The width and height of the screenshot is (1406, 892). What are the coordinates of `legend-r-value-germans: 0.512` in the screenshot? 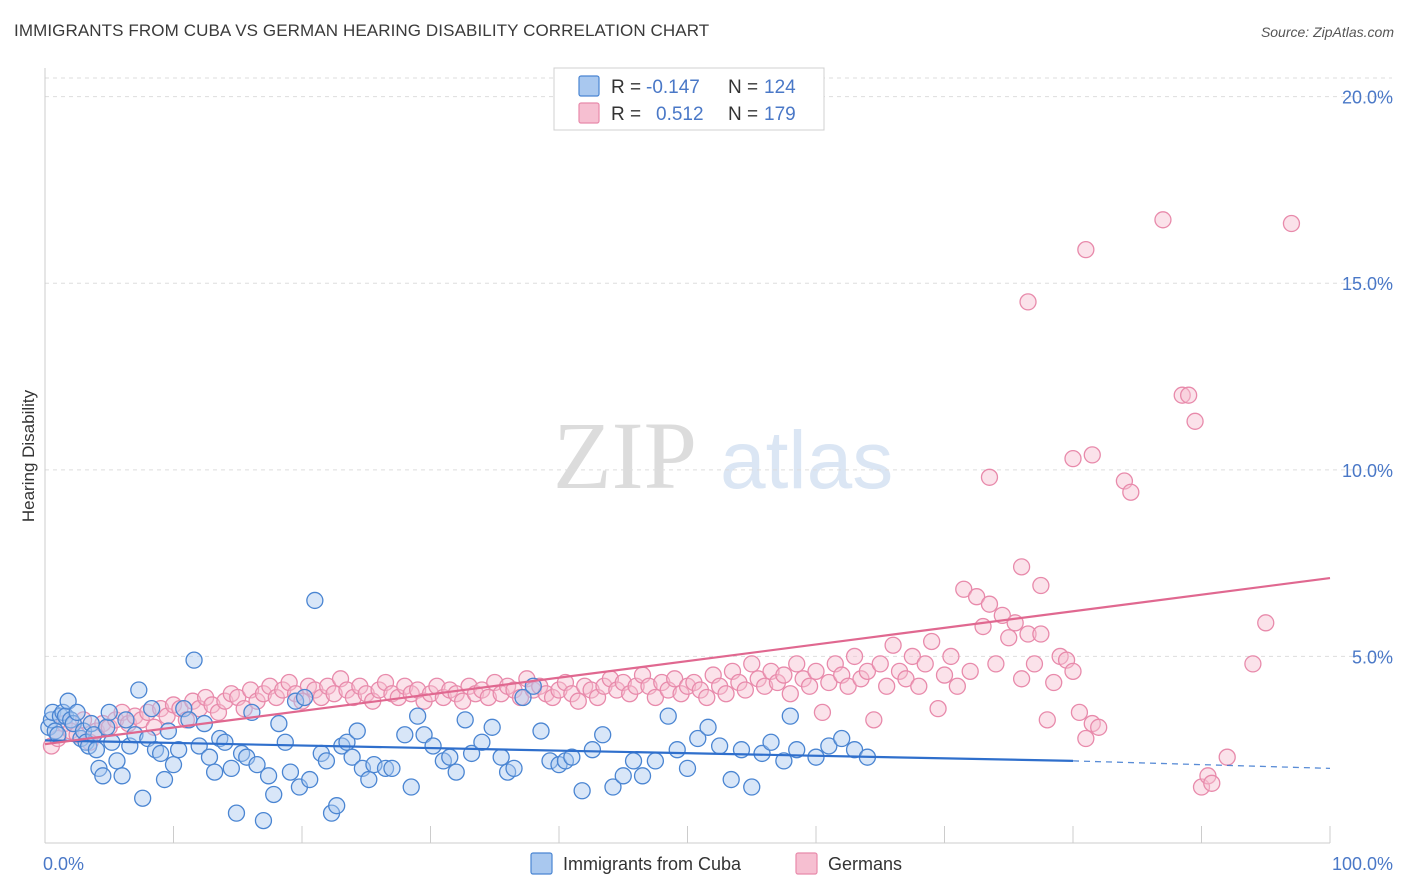 It's located at (680, 114).